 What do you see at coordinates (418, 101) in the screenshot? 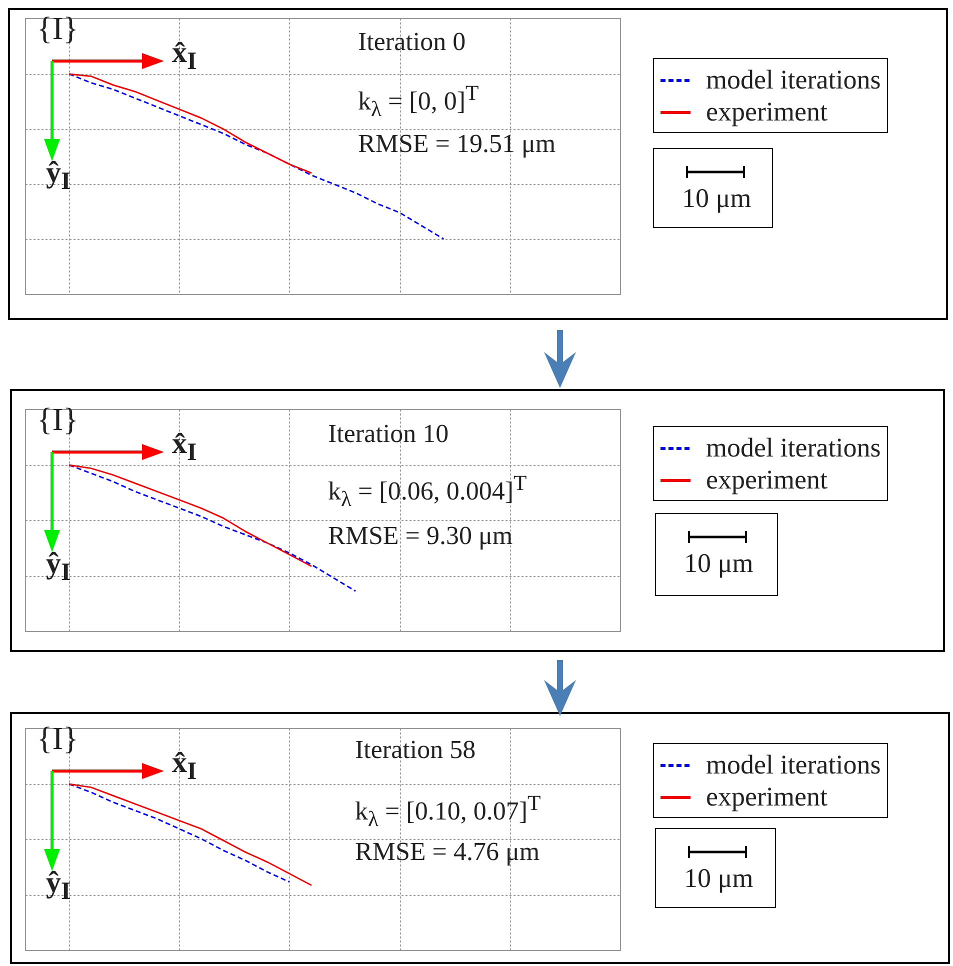
I see `annotation: k$_{λ}$ = [0, 0]$^{T}$` at bounding box center [418, 101].